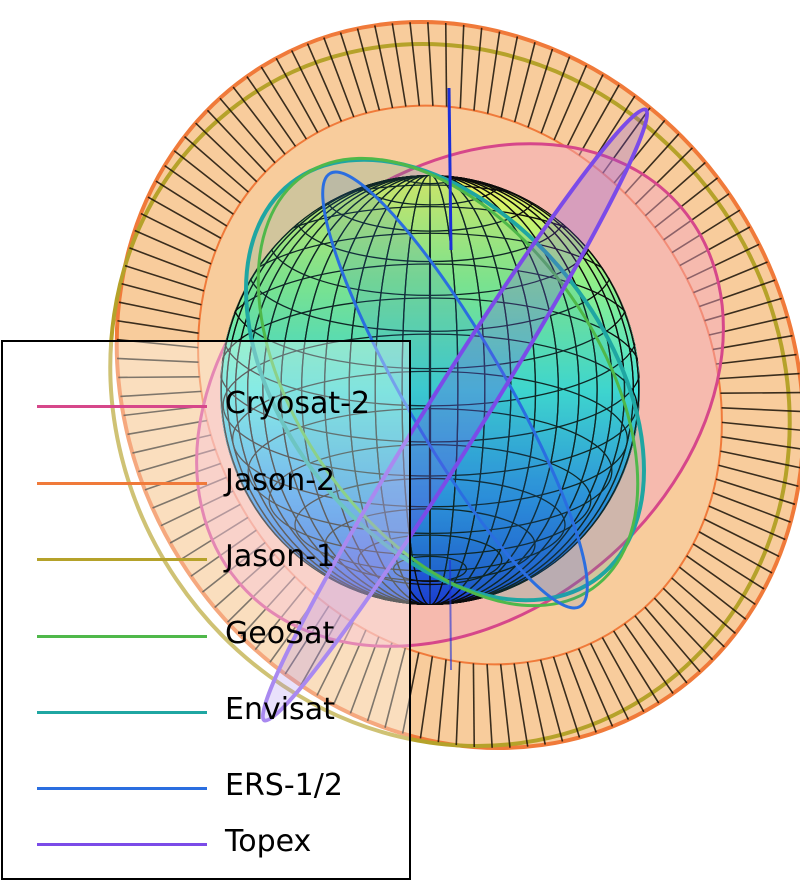 The image size is (800, 885). Describe the element at coordinates (206, 637) in the screenshot. I see `legend-item: GeoSat` at that location.